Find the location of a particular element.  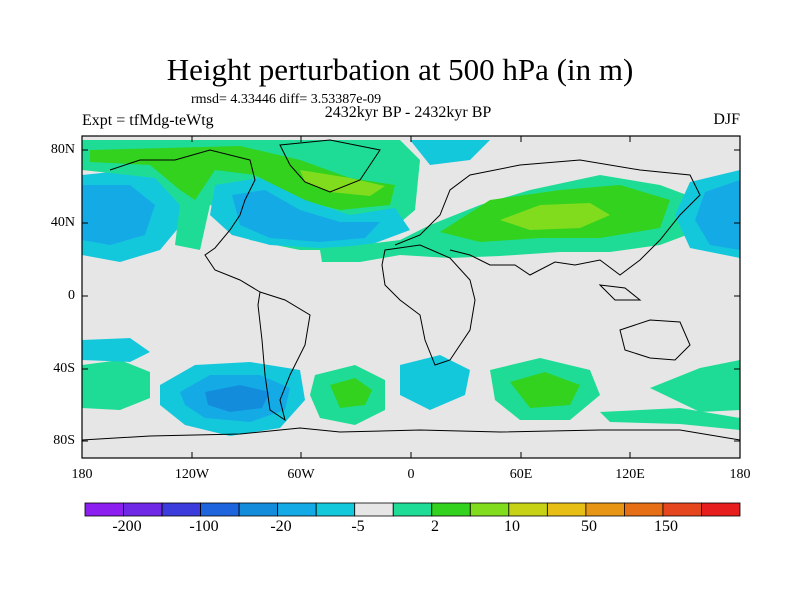

lon-label-120e: 120E is located at coordinates (630, 474).